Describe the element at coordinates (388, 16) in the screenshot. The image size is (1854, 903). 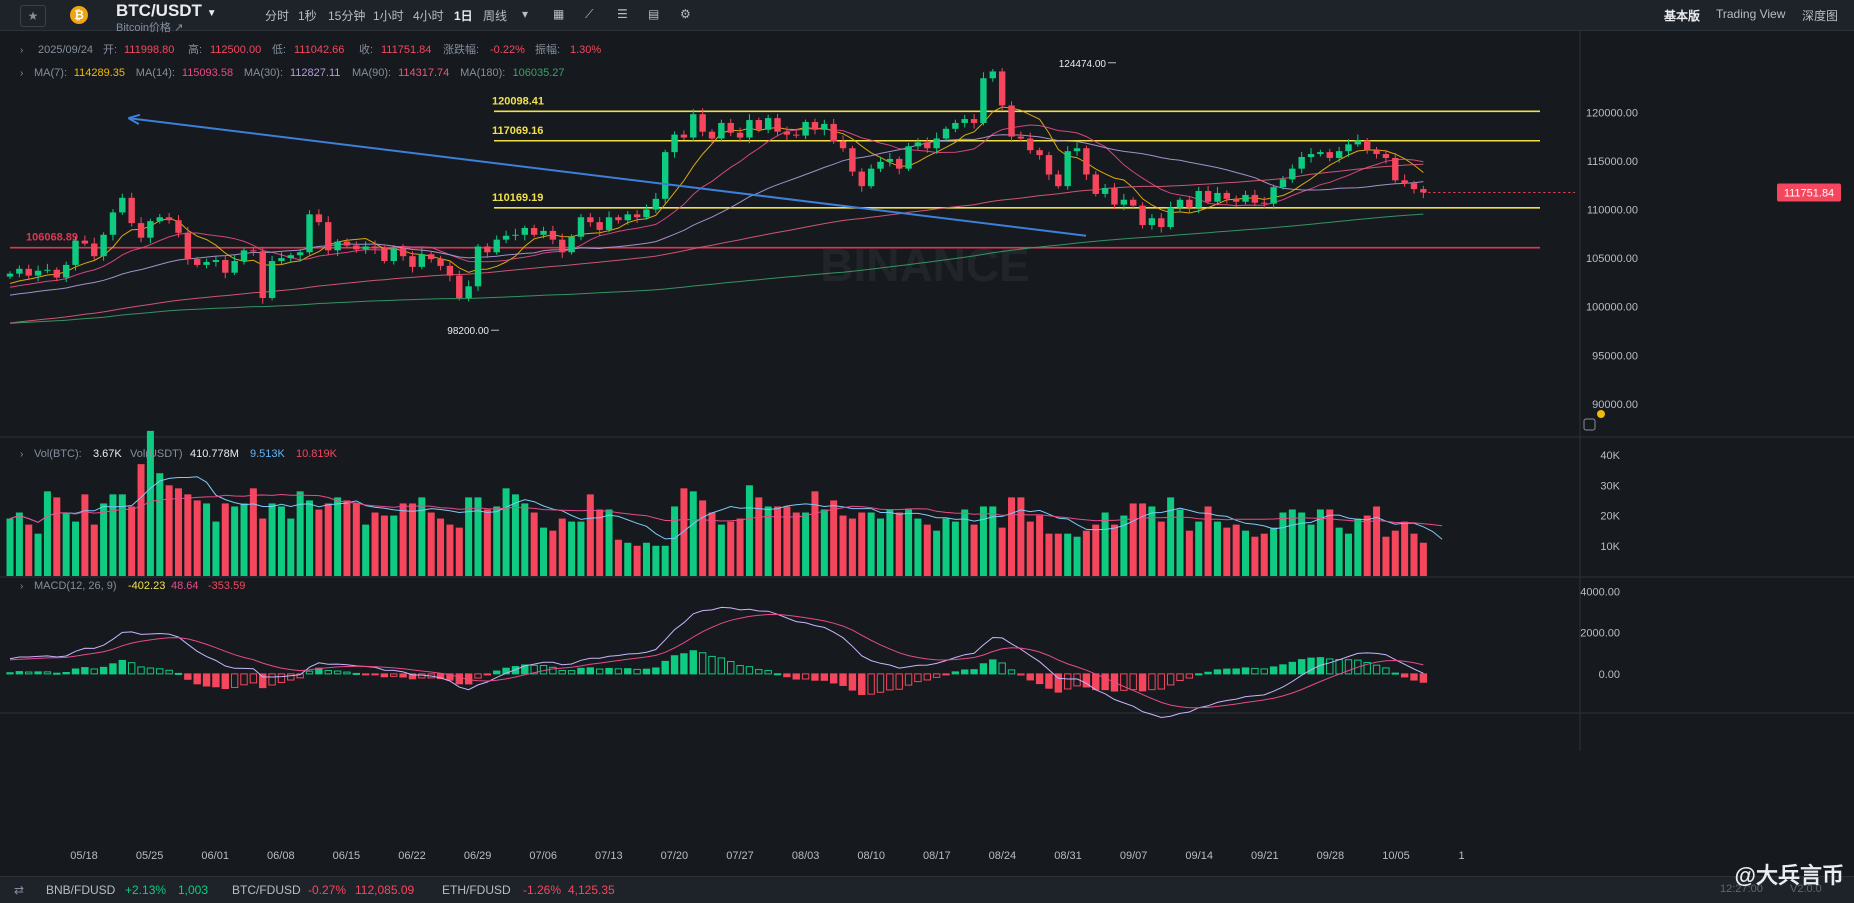
I see `interval-tab: 1小时` at that location.